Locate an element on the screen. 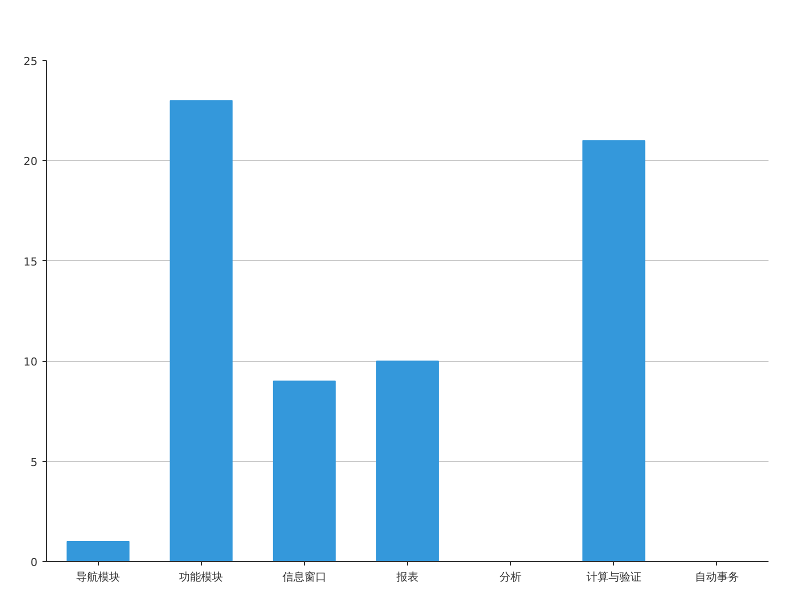 Image resolution: width=800 pixels, height=600 pixels. x-tick-label: 导航模块 is located at coordinates (98, 577).